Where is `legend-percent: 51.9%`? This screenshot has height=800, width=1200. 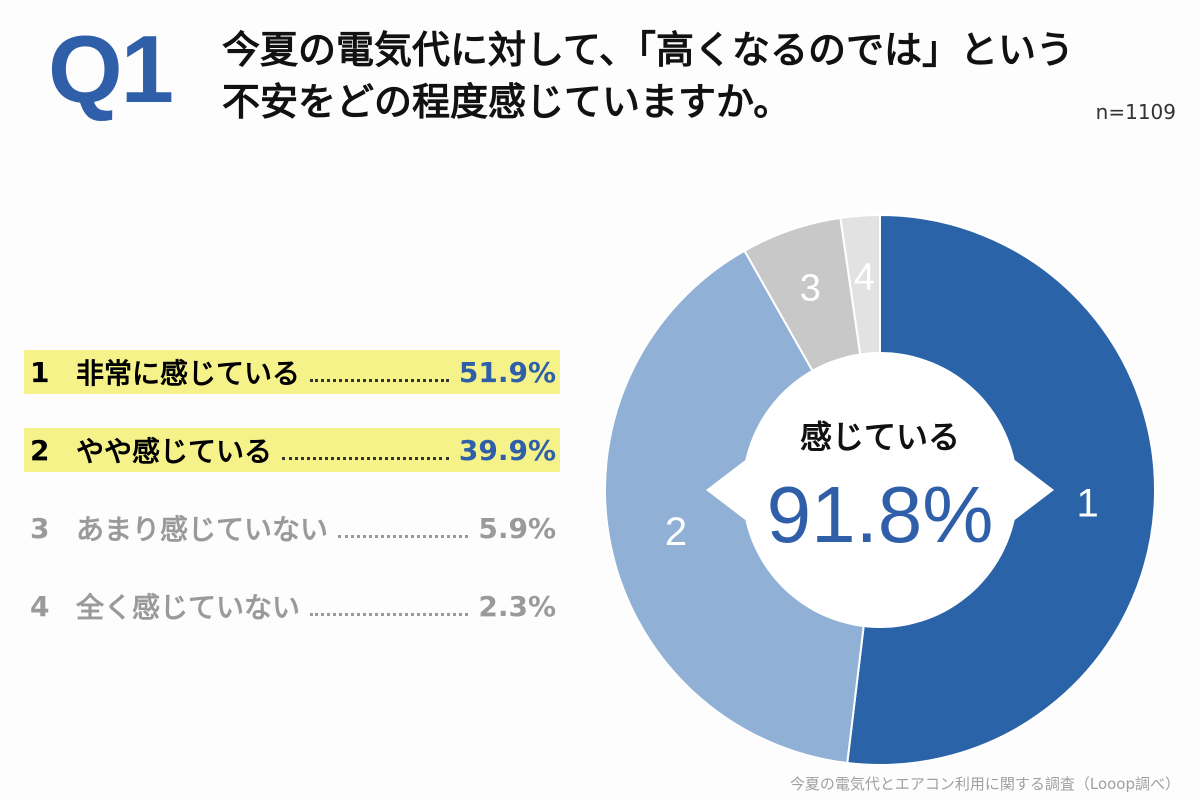 legend-percent: 51.9% is located at coordinates (507, 372).